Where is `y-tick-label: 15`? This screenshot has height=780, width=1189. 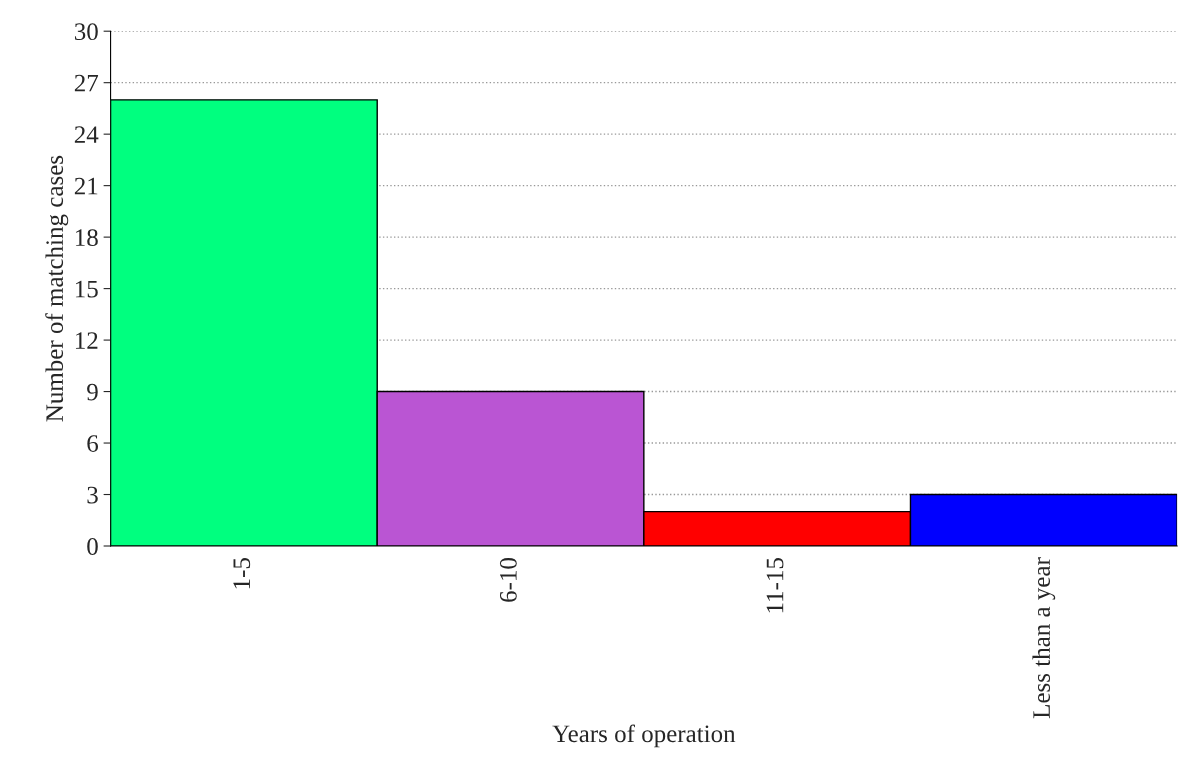
y-tick-label: 15 is located at coordinates (86, 289).